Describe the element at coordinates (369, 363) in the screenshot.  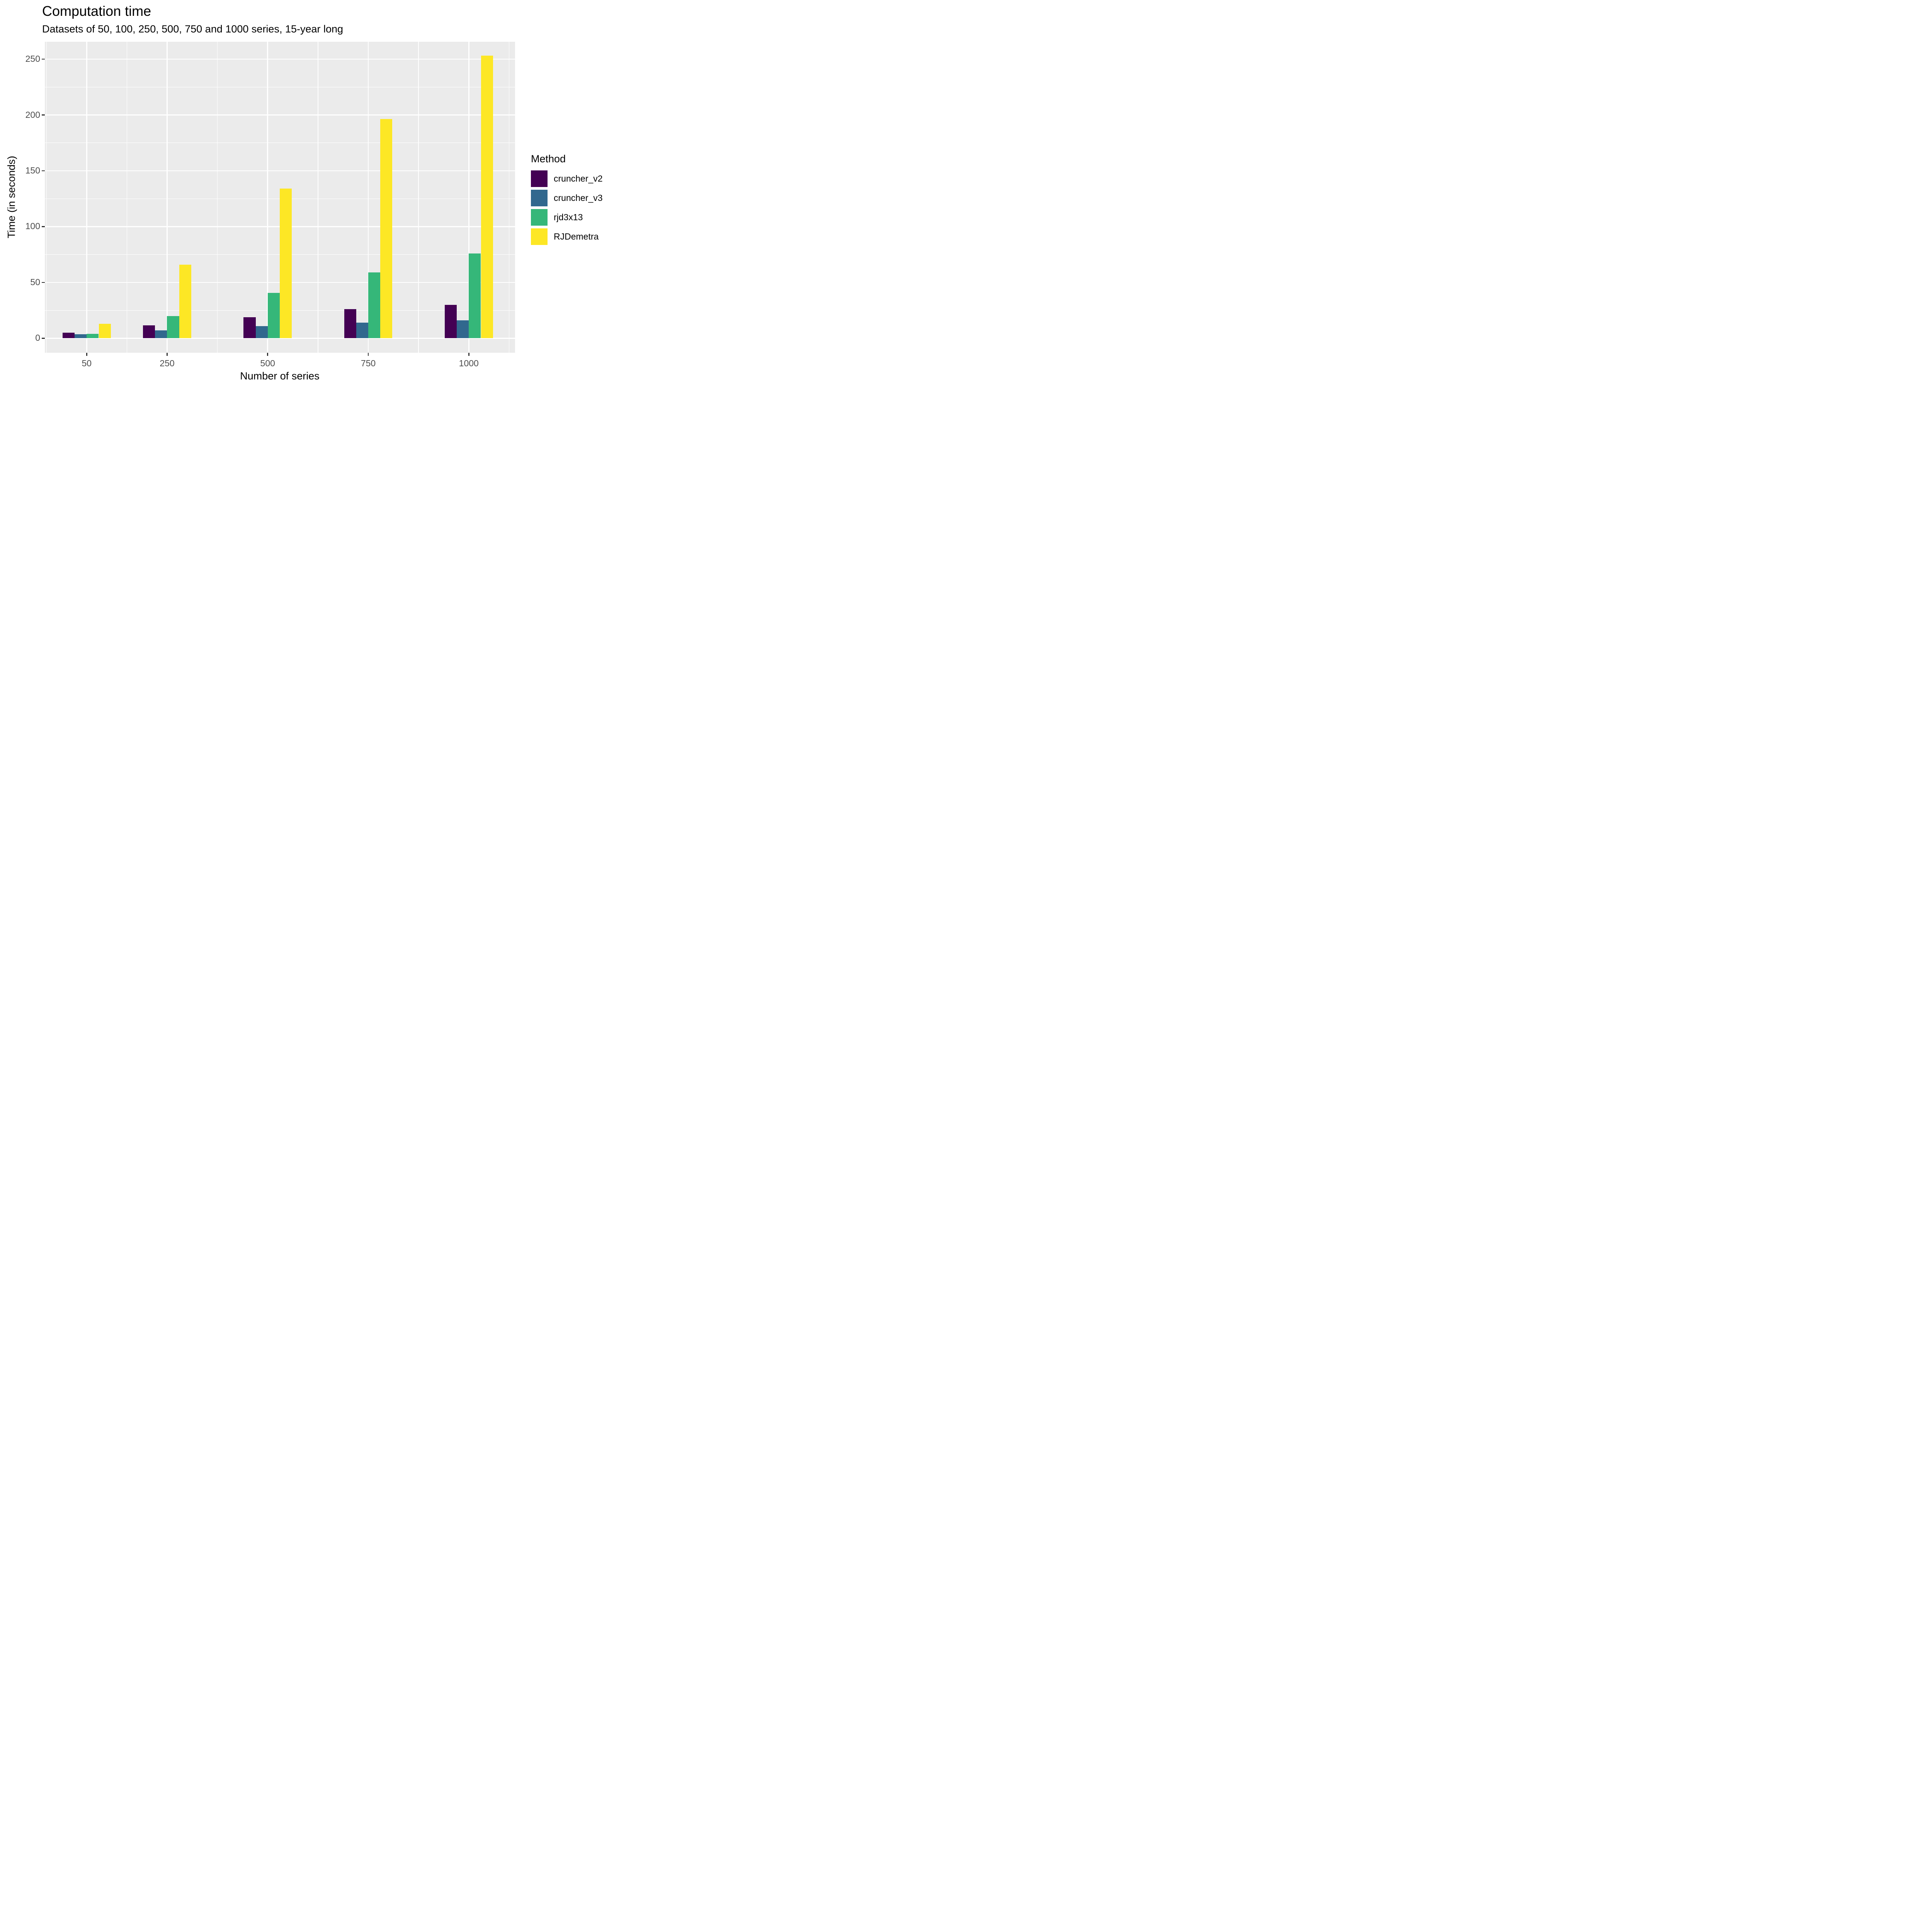
I see `x-tick-label-750: 750` at that location.